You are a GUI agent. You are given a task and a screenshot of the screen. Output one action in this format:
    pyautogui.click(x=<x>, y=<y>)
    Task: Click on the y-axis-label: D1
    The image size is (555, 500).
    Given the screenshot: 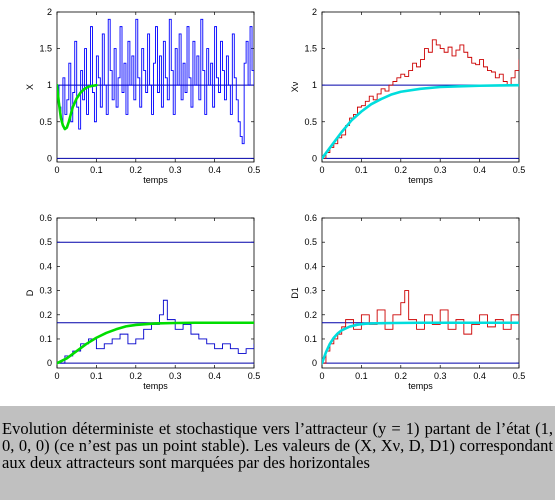 What is the action you would take?
    pyautogui.click(x=295, y=293)
    